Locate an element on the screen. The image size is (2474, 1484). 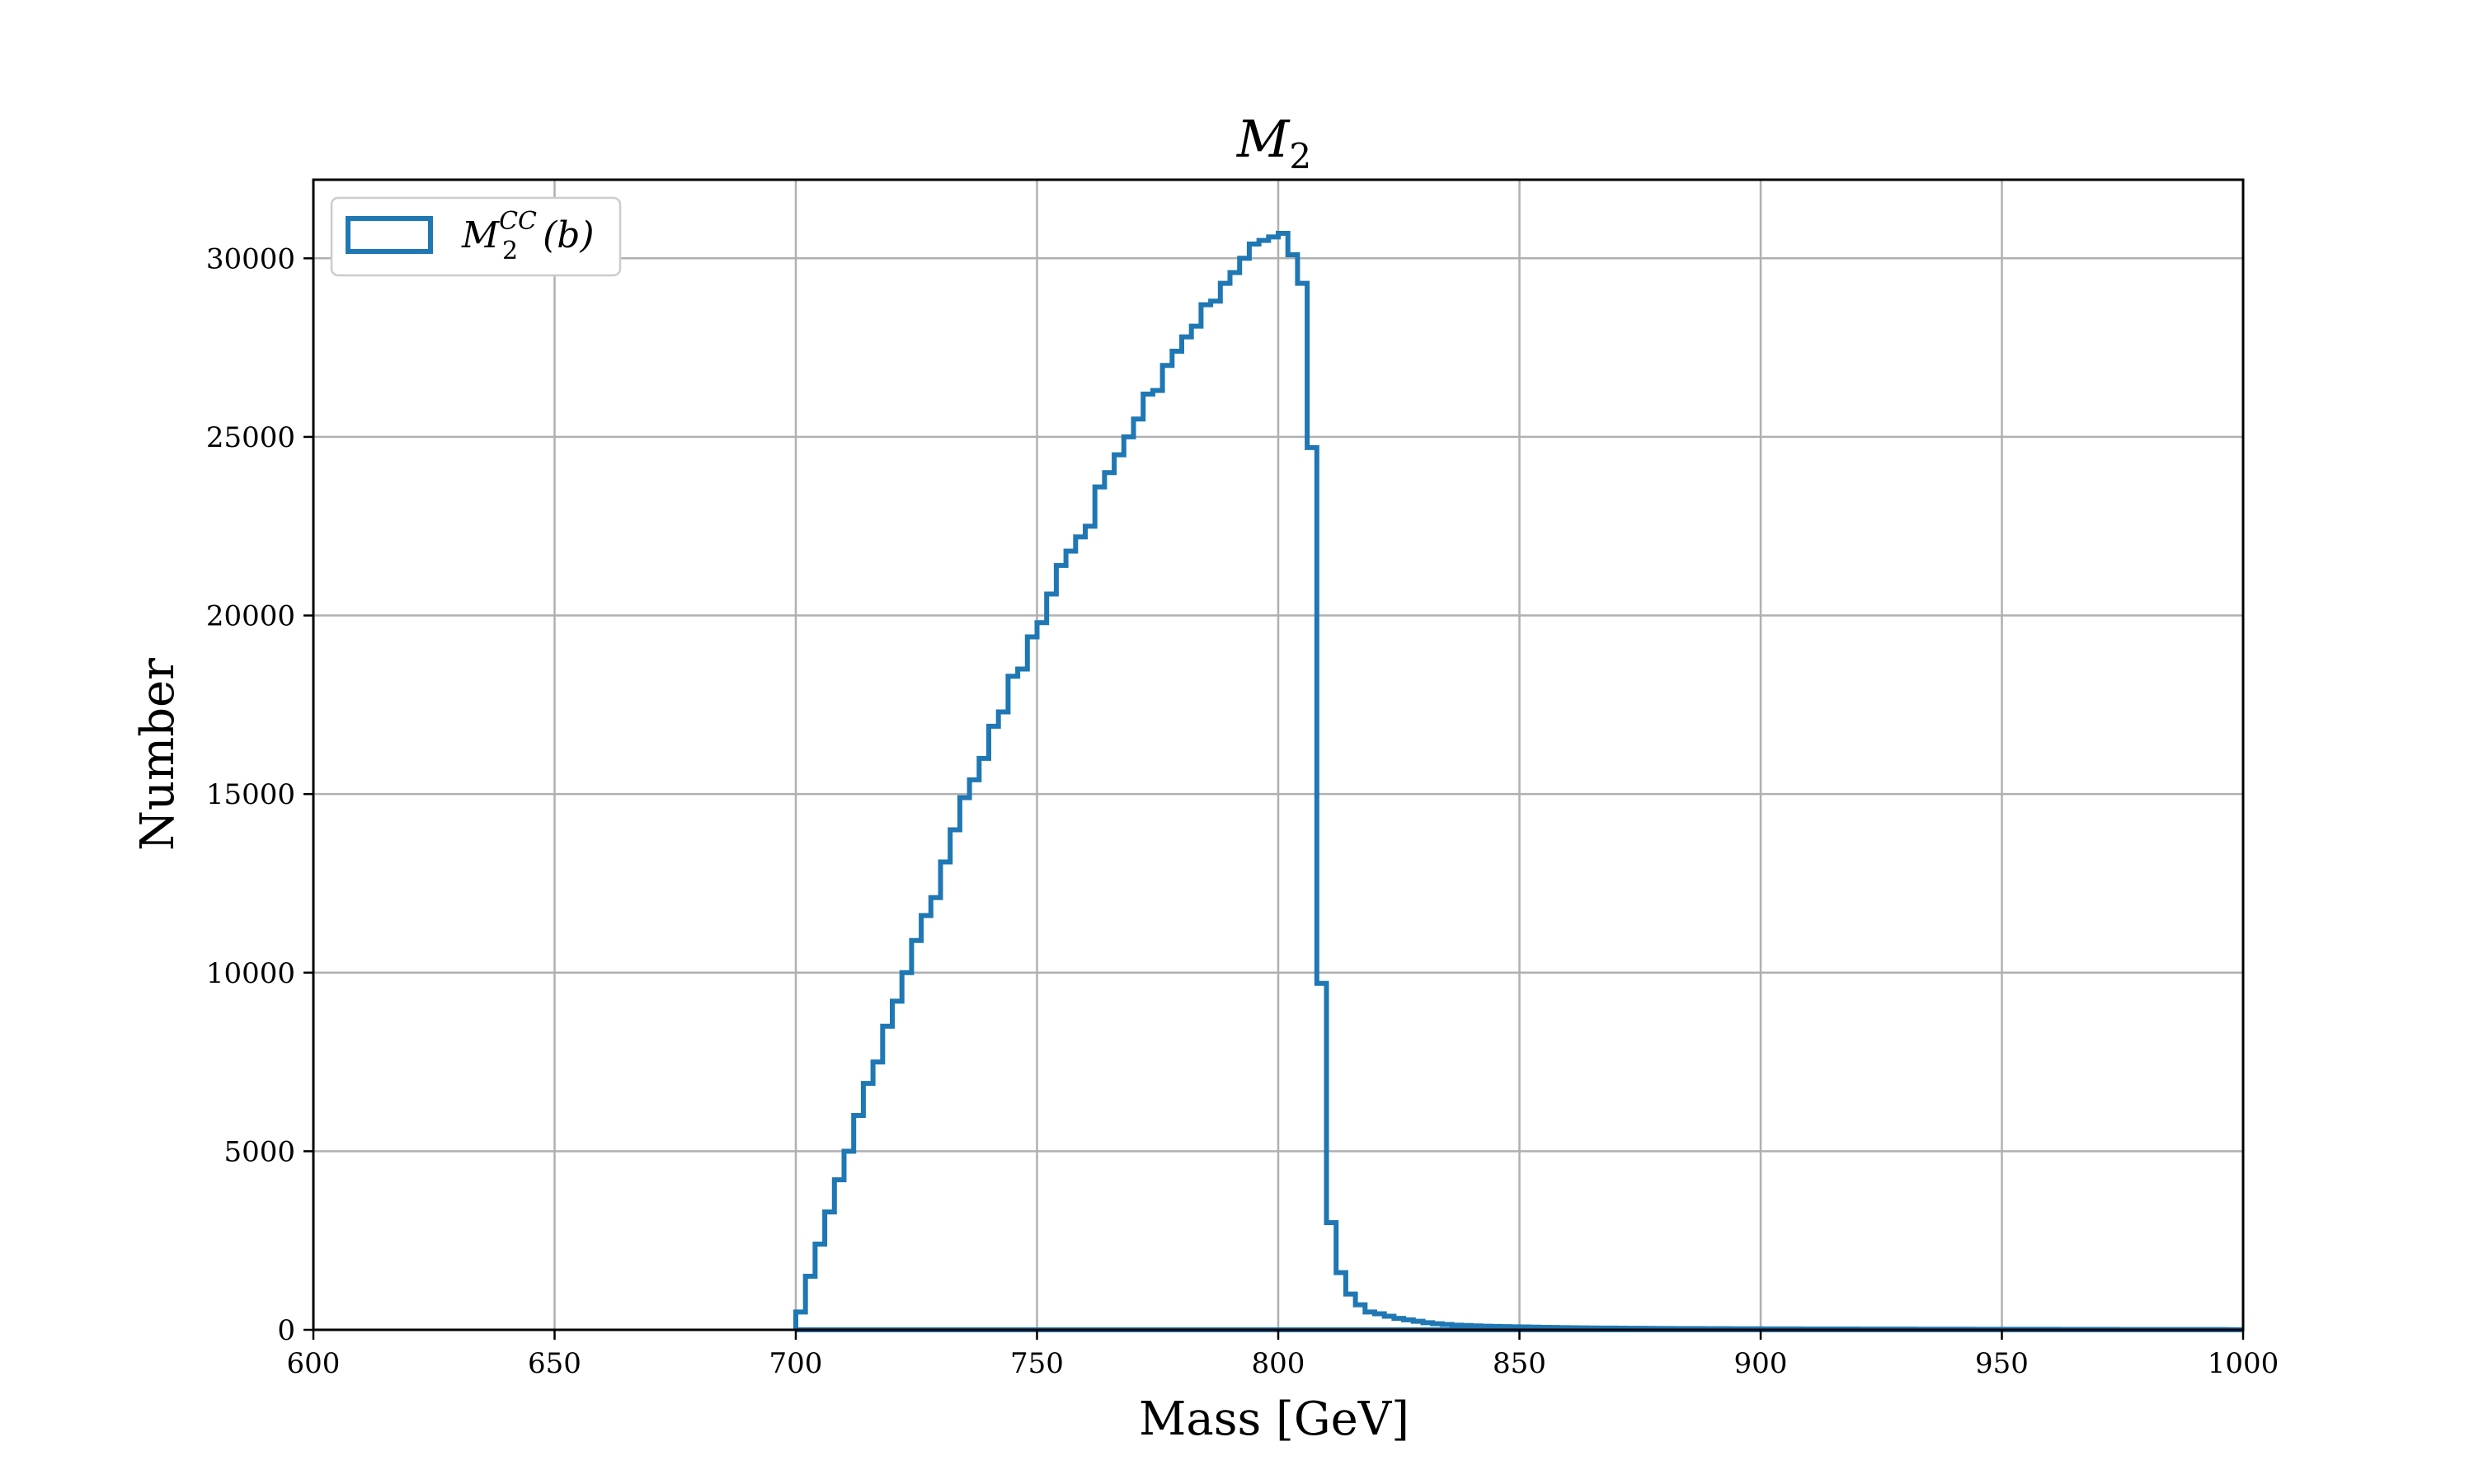
x-tick-label: 700 is located at coordinates (796, 1363).